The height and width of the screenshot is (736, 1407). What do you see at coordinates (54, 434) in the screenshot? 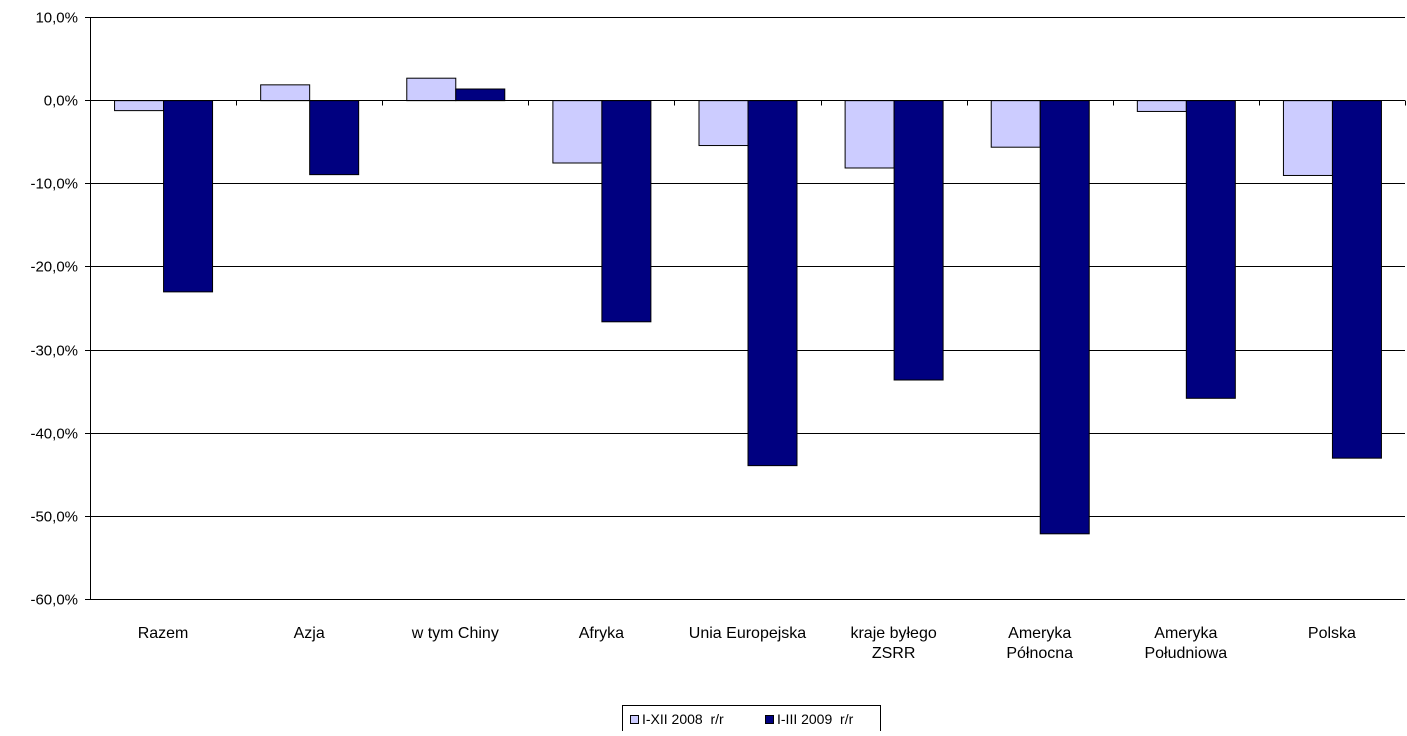
I see `y-tick-label: -40,0%` at bounding box center [54, 434].